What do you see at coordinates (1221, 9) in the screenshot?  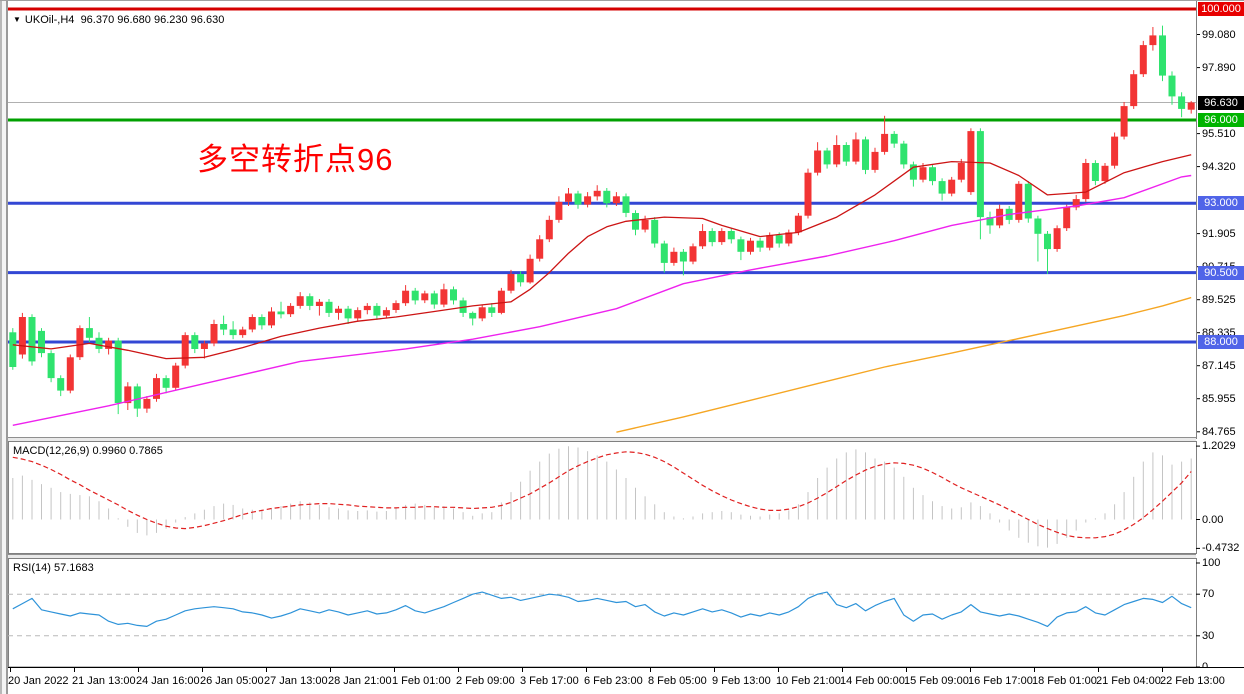 I see `price-badge-100000: 100.000` at bounding box center [1221, 9].